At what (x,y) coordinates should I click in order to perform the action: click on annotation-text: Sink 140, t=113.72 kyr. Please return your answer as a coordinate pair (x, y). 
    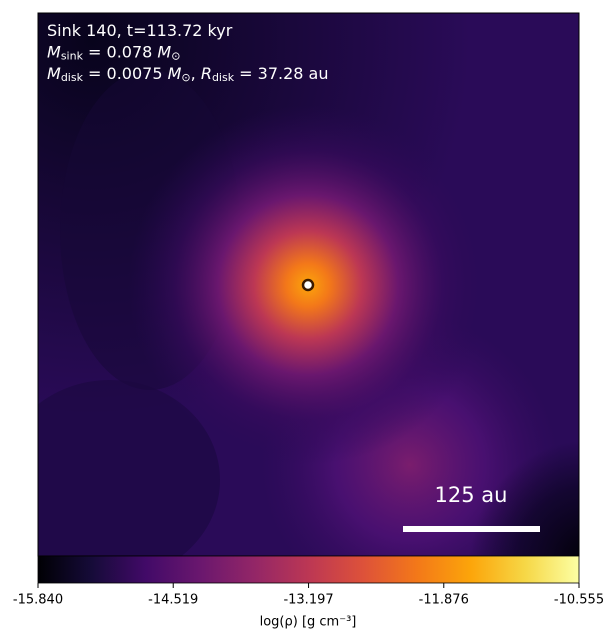
    Looking at the image, I should click on (140, 30).